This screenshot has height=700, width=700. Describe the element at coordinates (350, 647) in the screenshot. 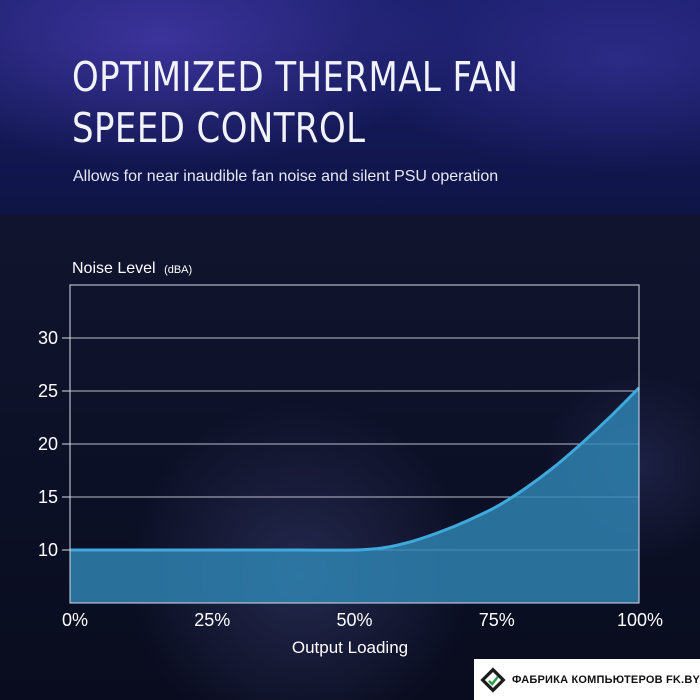

I see `x-axis-label: Output Loading` at that location.